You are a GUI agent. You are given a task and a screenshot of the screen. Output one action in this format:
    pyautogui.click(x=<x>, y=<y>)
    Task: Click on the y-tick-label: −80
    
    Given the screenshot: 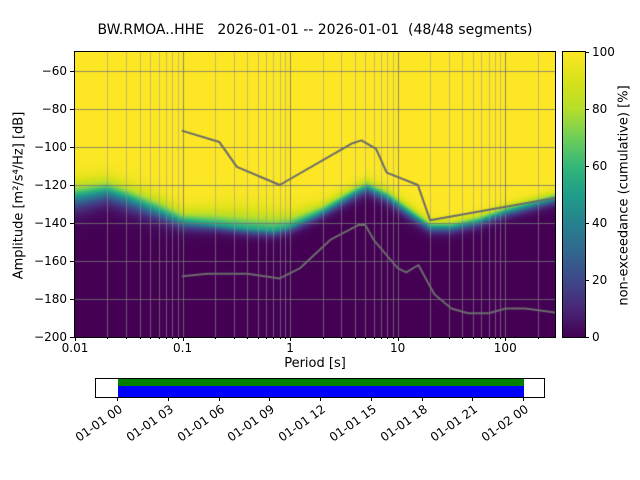 What is the action you would take?
    pyautogui.click(x=54, y=109)
    